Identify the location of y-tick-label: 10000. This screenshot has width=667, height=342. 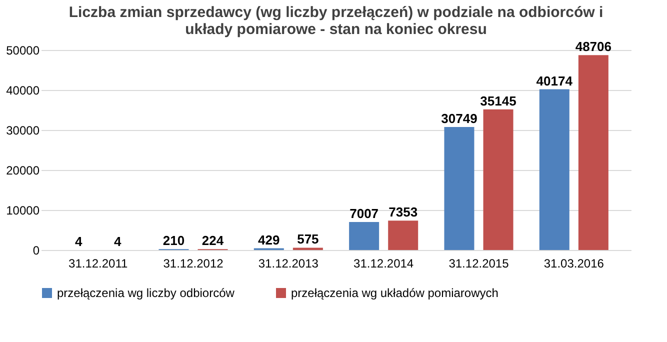
(23, 211).